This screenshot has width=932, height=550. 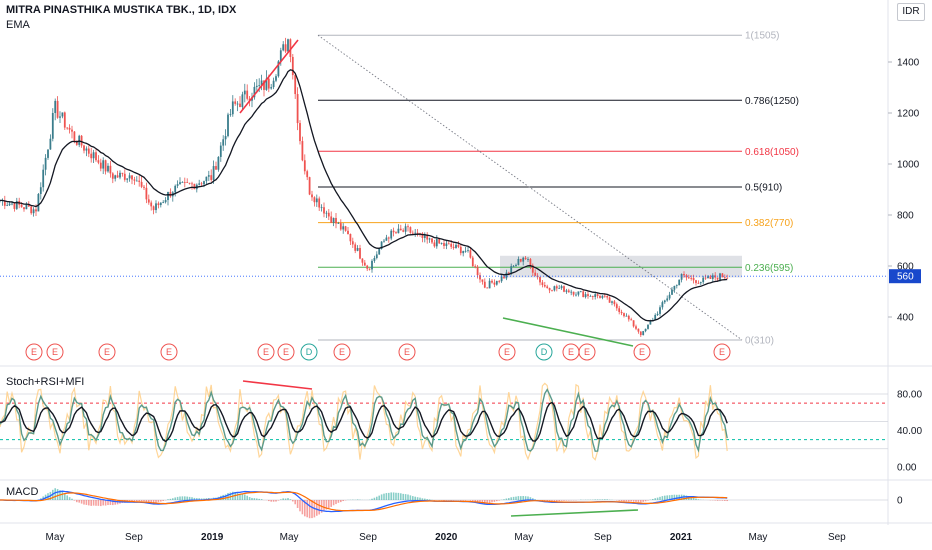 I want to click on ema-label: EMA, so click(x=18, y=25).